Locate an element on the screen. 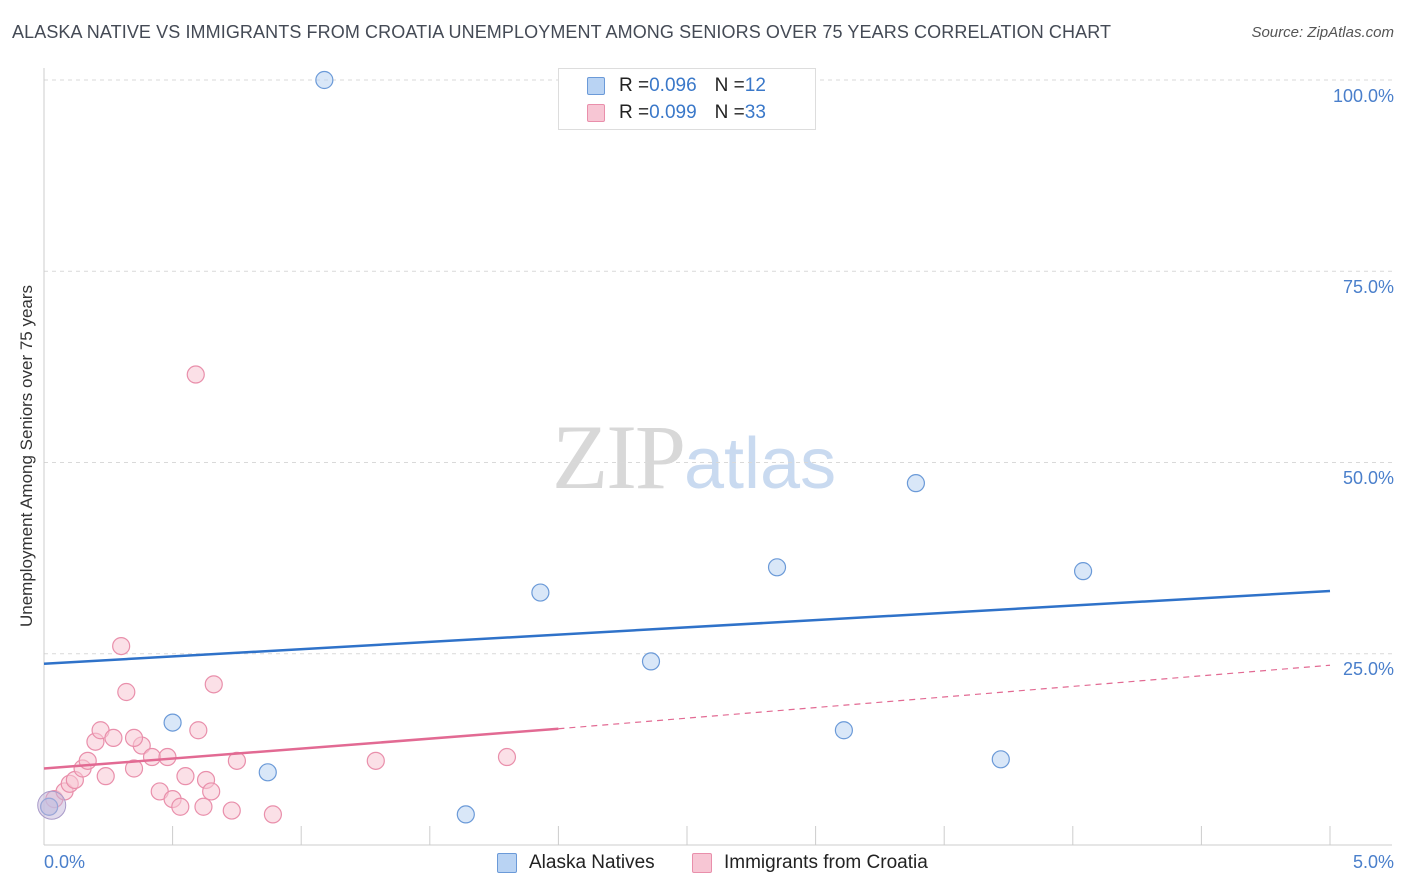 Image resolution: width=1406 pixels, height=892 pixels. trend-line-croatia is located at coordinates (301, 748).